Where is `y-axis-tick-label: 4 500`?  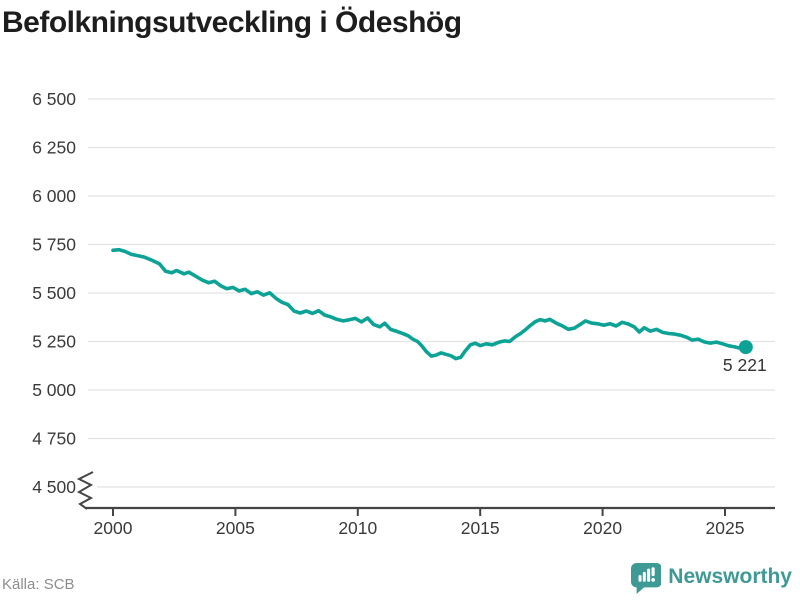
y-axis-tick-label: 4 500 is located at coordinates (54, 487).